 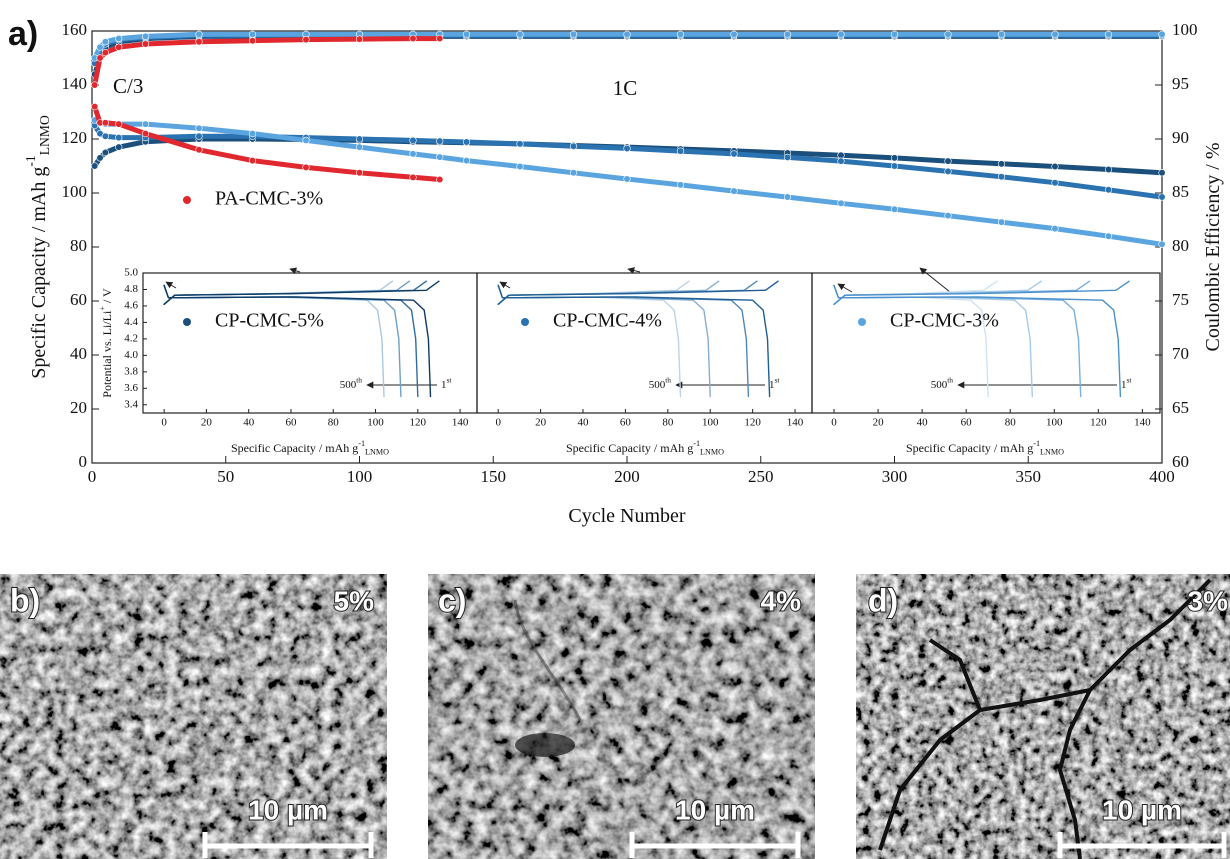 I want to click on y-tick-label: 80, so click(x=78, y=245).